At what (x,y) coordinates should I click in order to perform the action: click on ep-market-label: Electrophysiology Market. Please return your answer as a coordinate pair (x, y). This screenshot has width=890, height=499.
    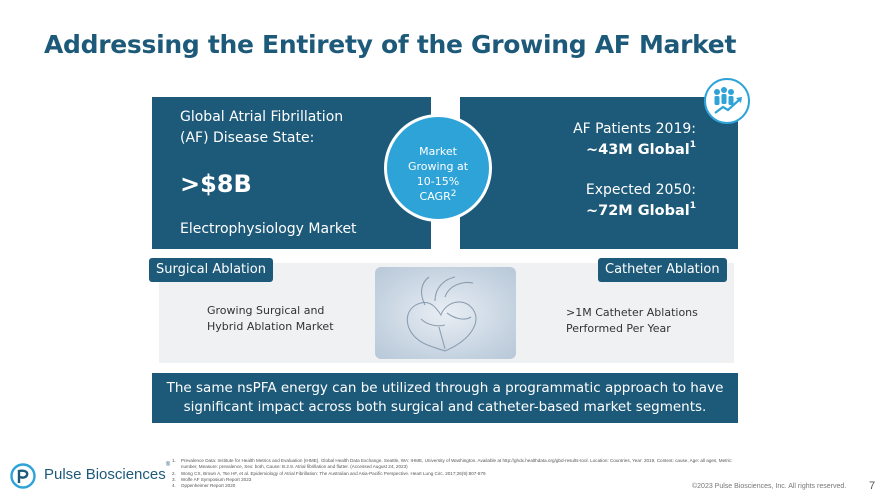
    Looking at the image, I should click on (268, 229).